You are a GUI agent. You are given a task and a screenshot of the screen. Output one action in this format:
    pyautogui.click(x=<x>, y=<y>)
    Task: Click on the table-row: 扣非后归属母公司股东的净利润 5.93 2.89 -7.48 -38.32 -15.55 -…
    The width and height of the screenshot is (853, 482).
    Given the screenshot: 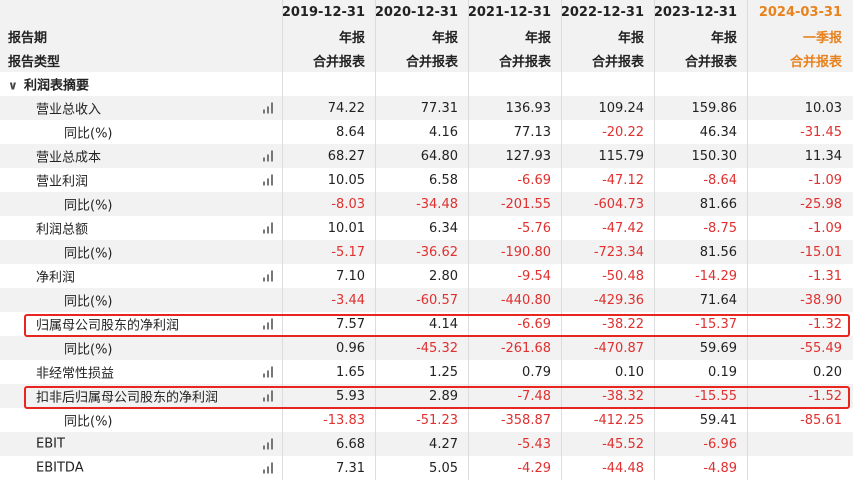 What is the action you would take?
    pyautogui.click(x=426, y=396)
    